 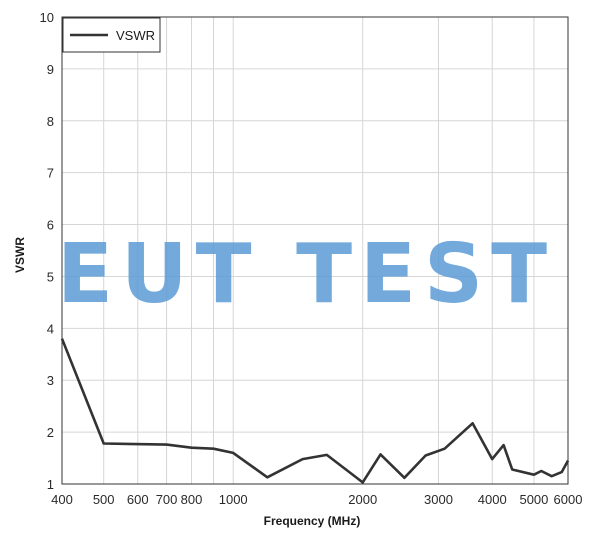 I want to click on x-tick-label: 400, so click(x=62, y=499).